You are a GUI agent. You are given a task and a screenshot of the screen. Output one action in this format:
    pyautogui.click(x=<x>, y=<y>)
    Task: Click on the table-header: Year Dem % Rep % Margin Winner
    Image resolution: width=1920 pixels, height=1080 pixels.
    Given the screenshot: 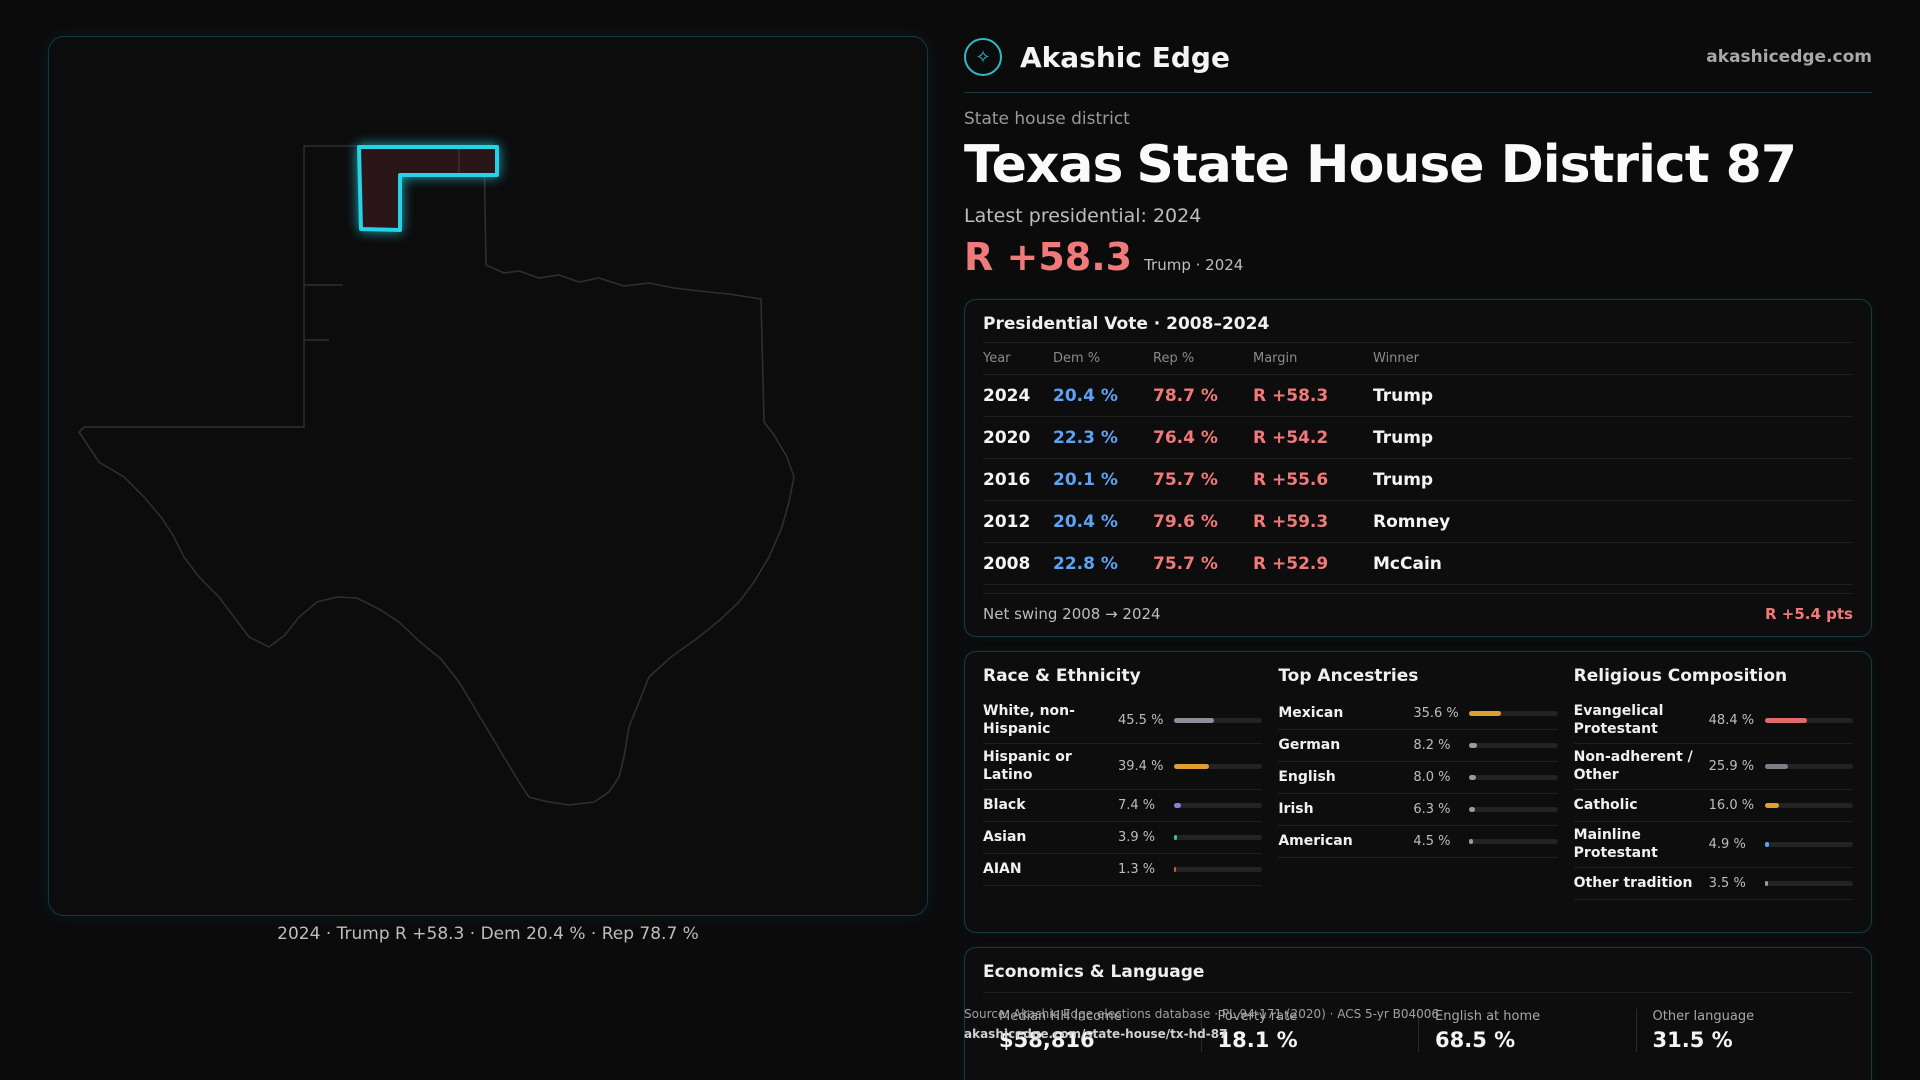 What is the action you would take?
    pyautogui.click(x=1418, y=359)
    